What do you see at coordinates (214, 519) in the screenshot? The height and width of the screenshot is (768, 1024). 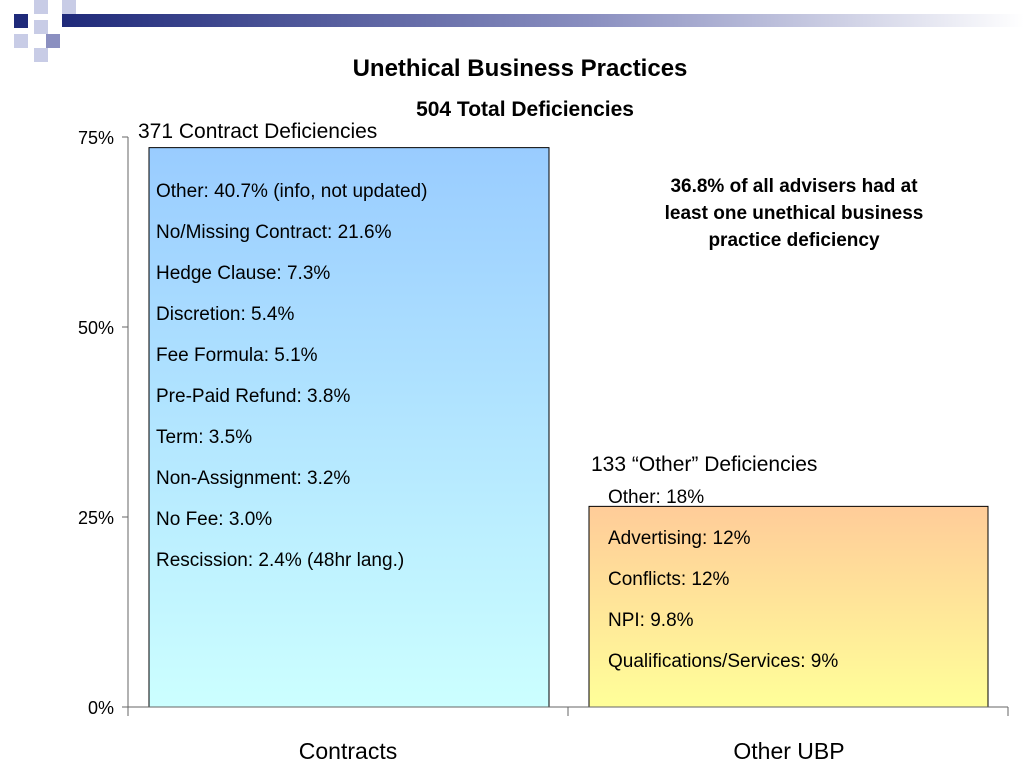 I see `contracts-breakdown-item: No Fee: 3.0%` at bounding box center [214, 519].